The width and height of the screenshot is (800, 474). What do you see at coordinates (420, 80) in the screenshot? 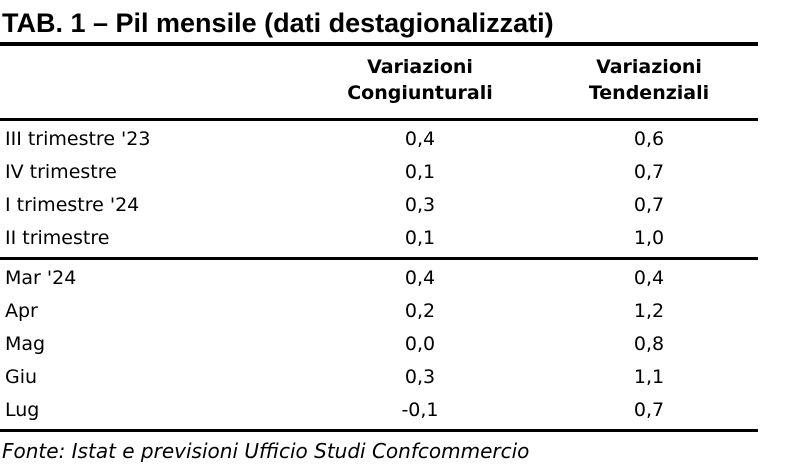
I see `header-col-variazioni-congiunturali: Variazioni Congiunturali` at bounding box center [420, 80].